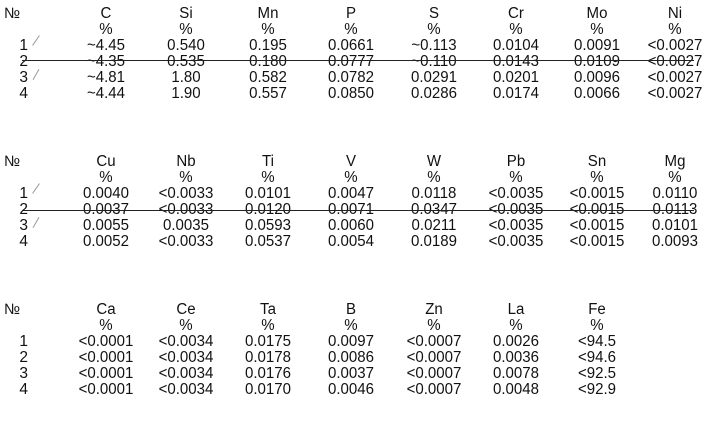  What do you see at coordinates (434, 61) in the screenshot?
I see `table-cell: ~0.110` at bounding box center [434, 61].